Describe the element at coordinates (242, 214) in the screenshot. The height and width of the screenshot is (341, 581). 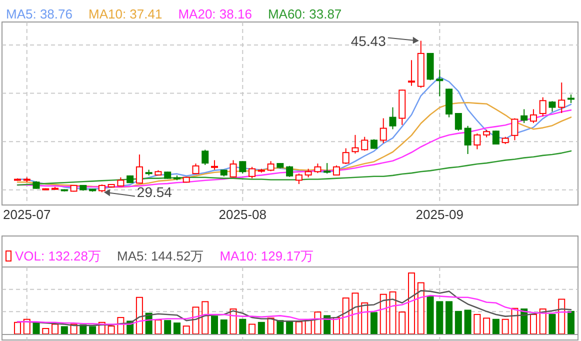
I see `x-tick-label: 2025-08` at that location.